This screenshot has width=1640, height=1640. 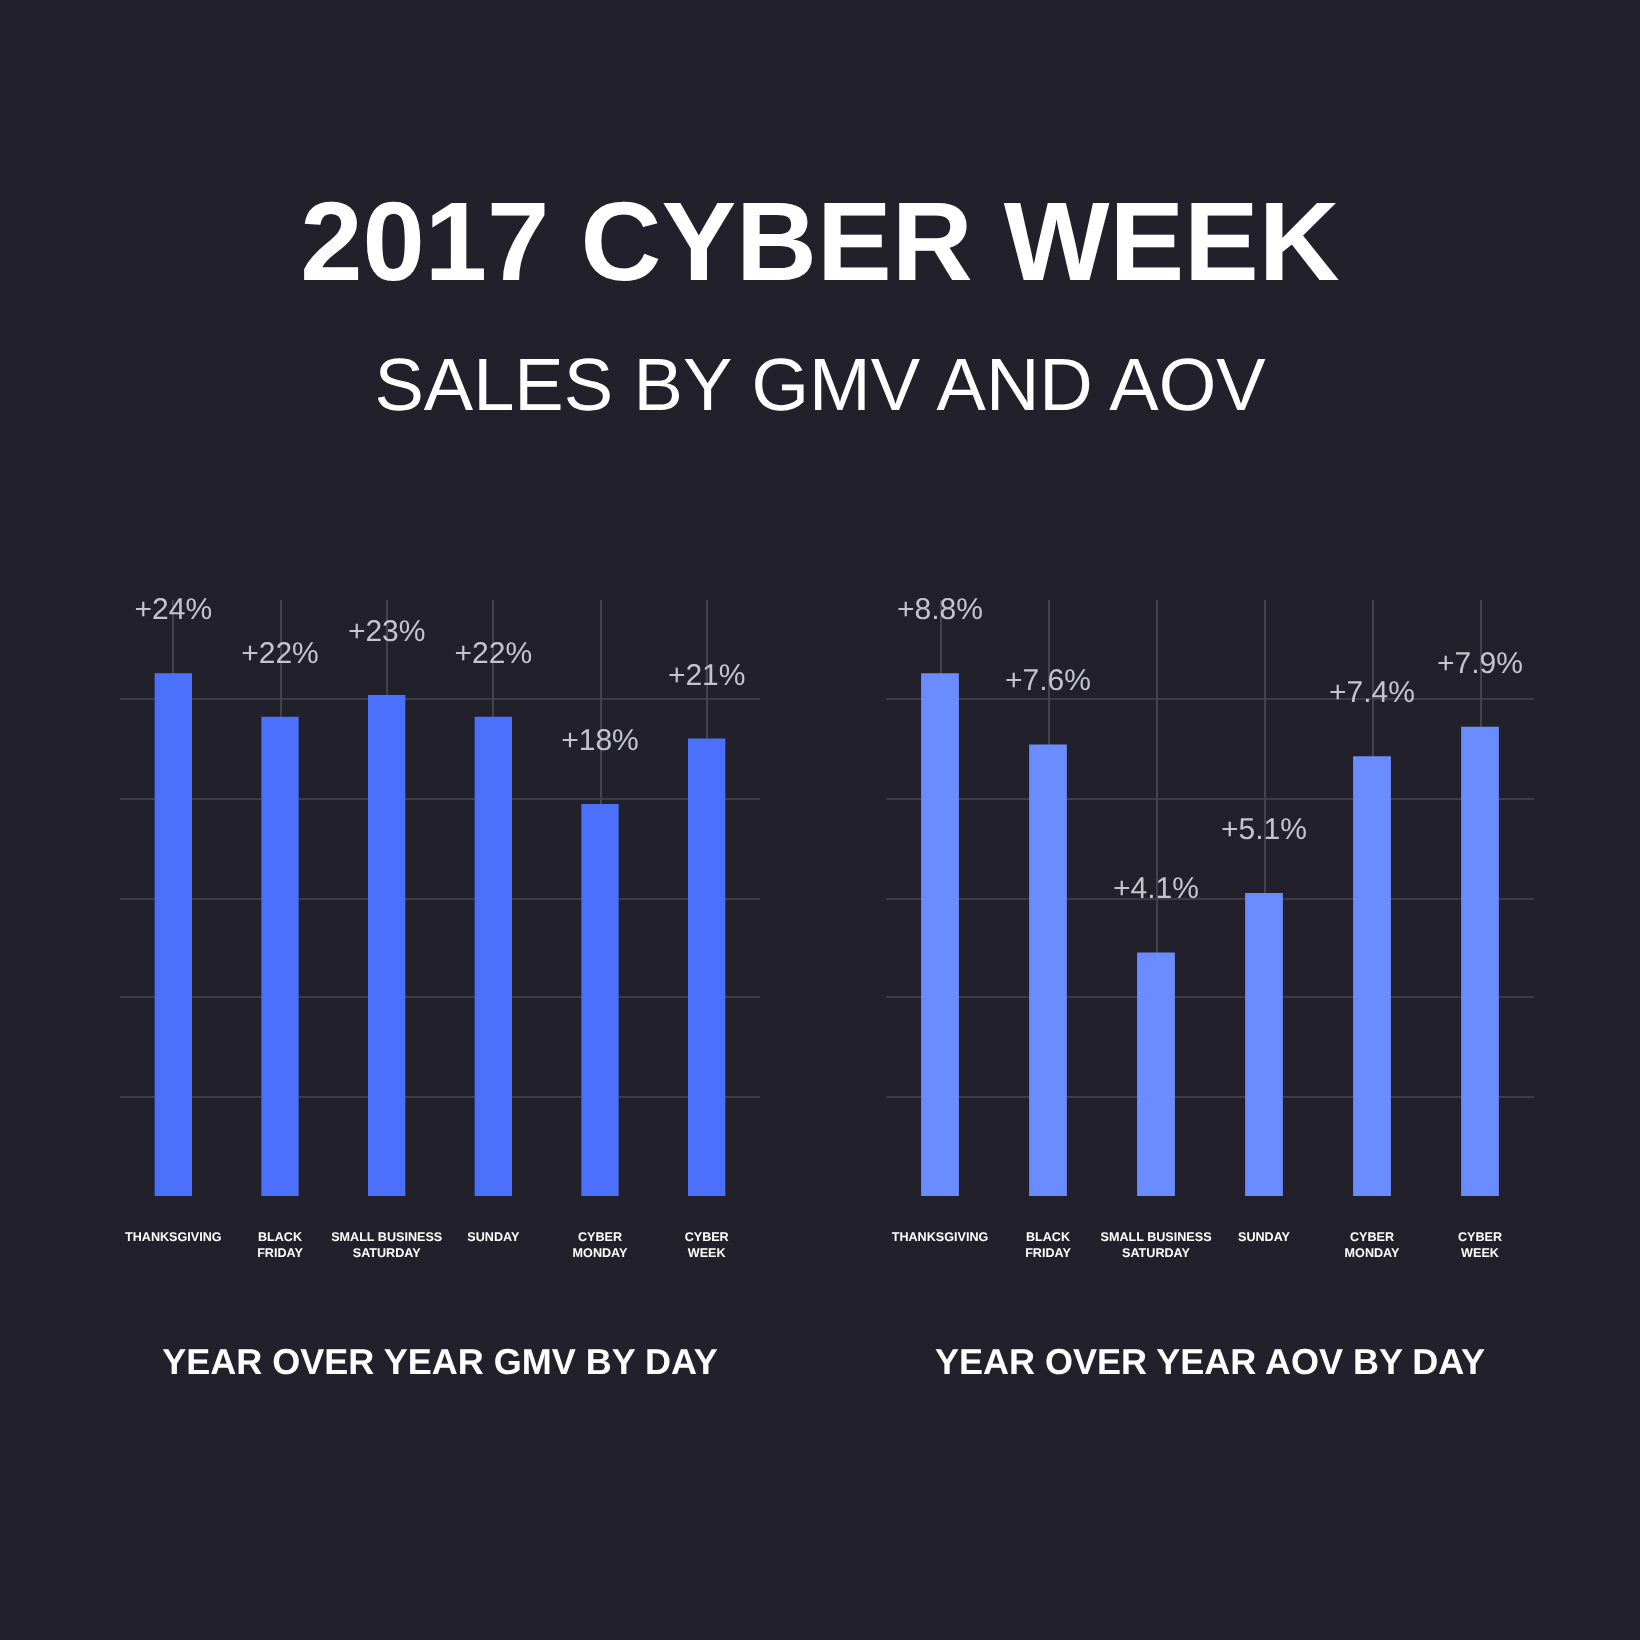 I want to click on data-label: +24%, so click(x=173, y=610).